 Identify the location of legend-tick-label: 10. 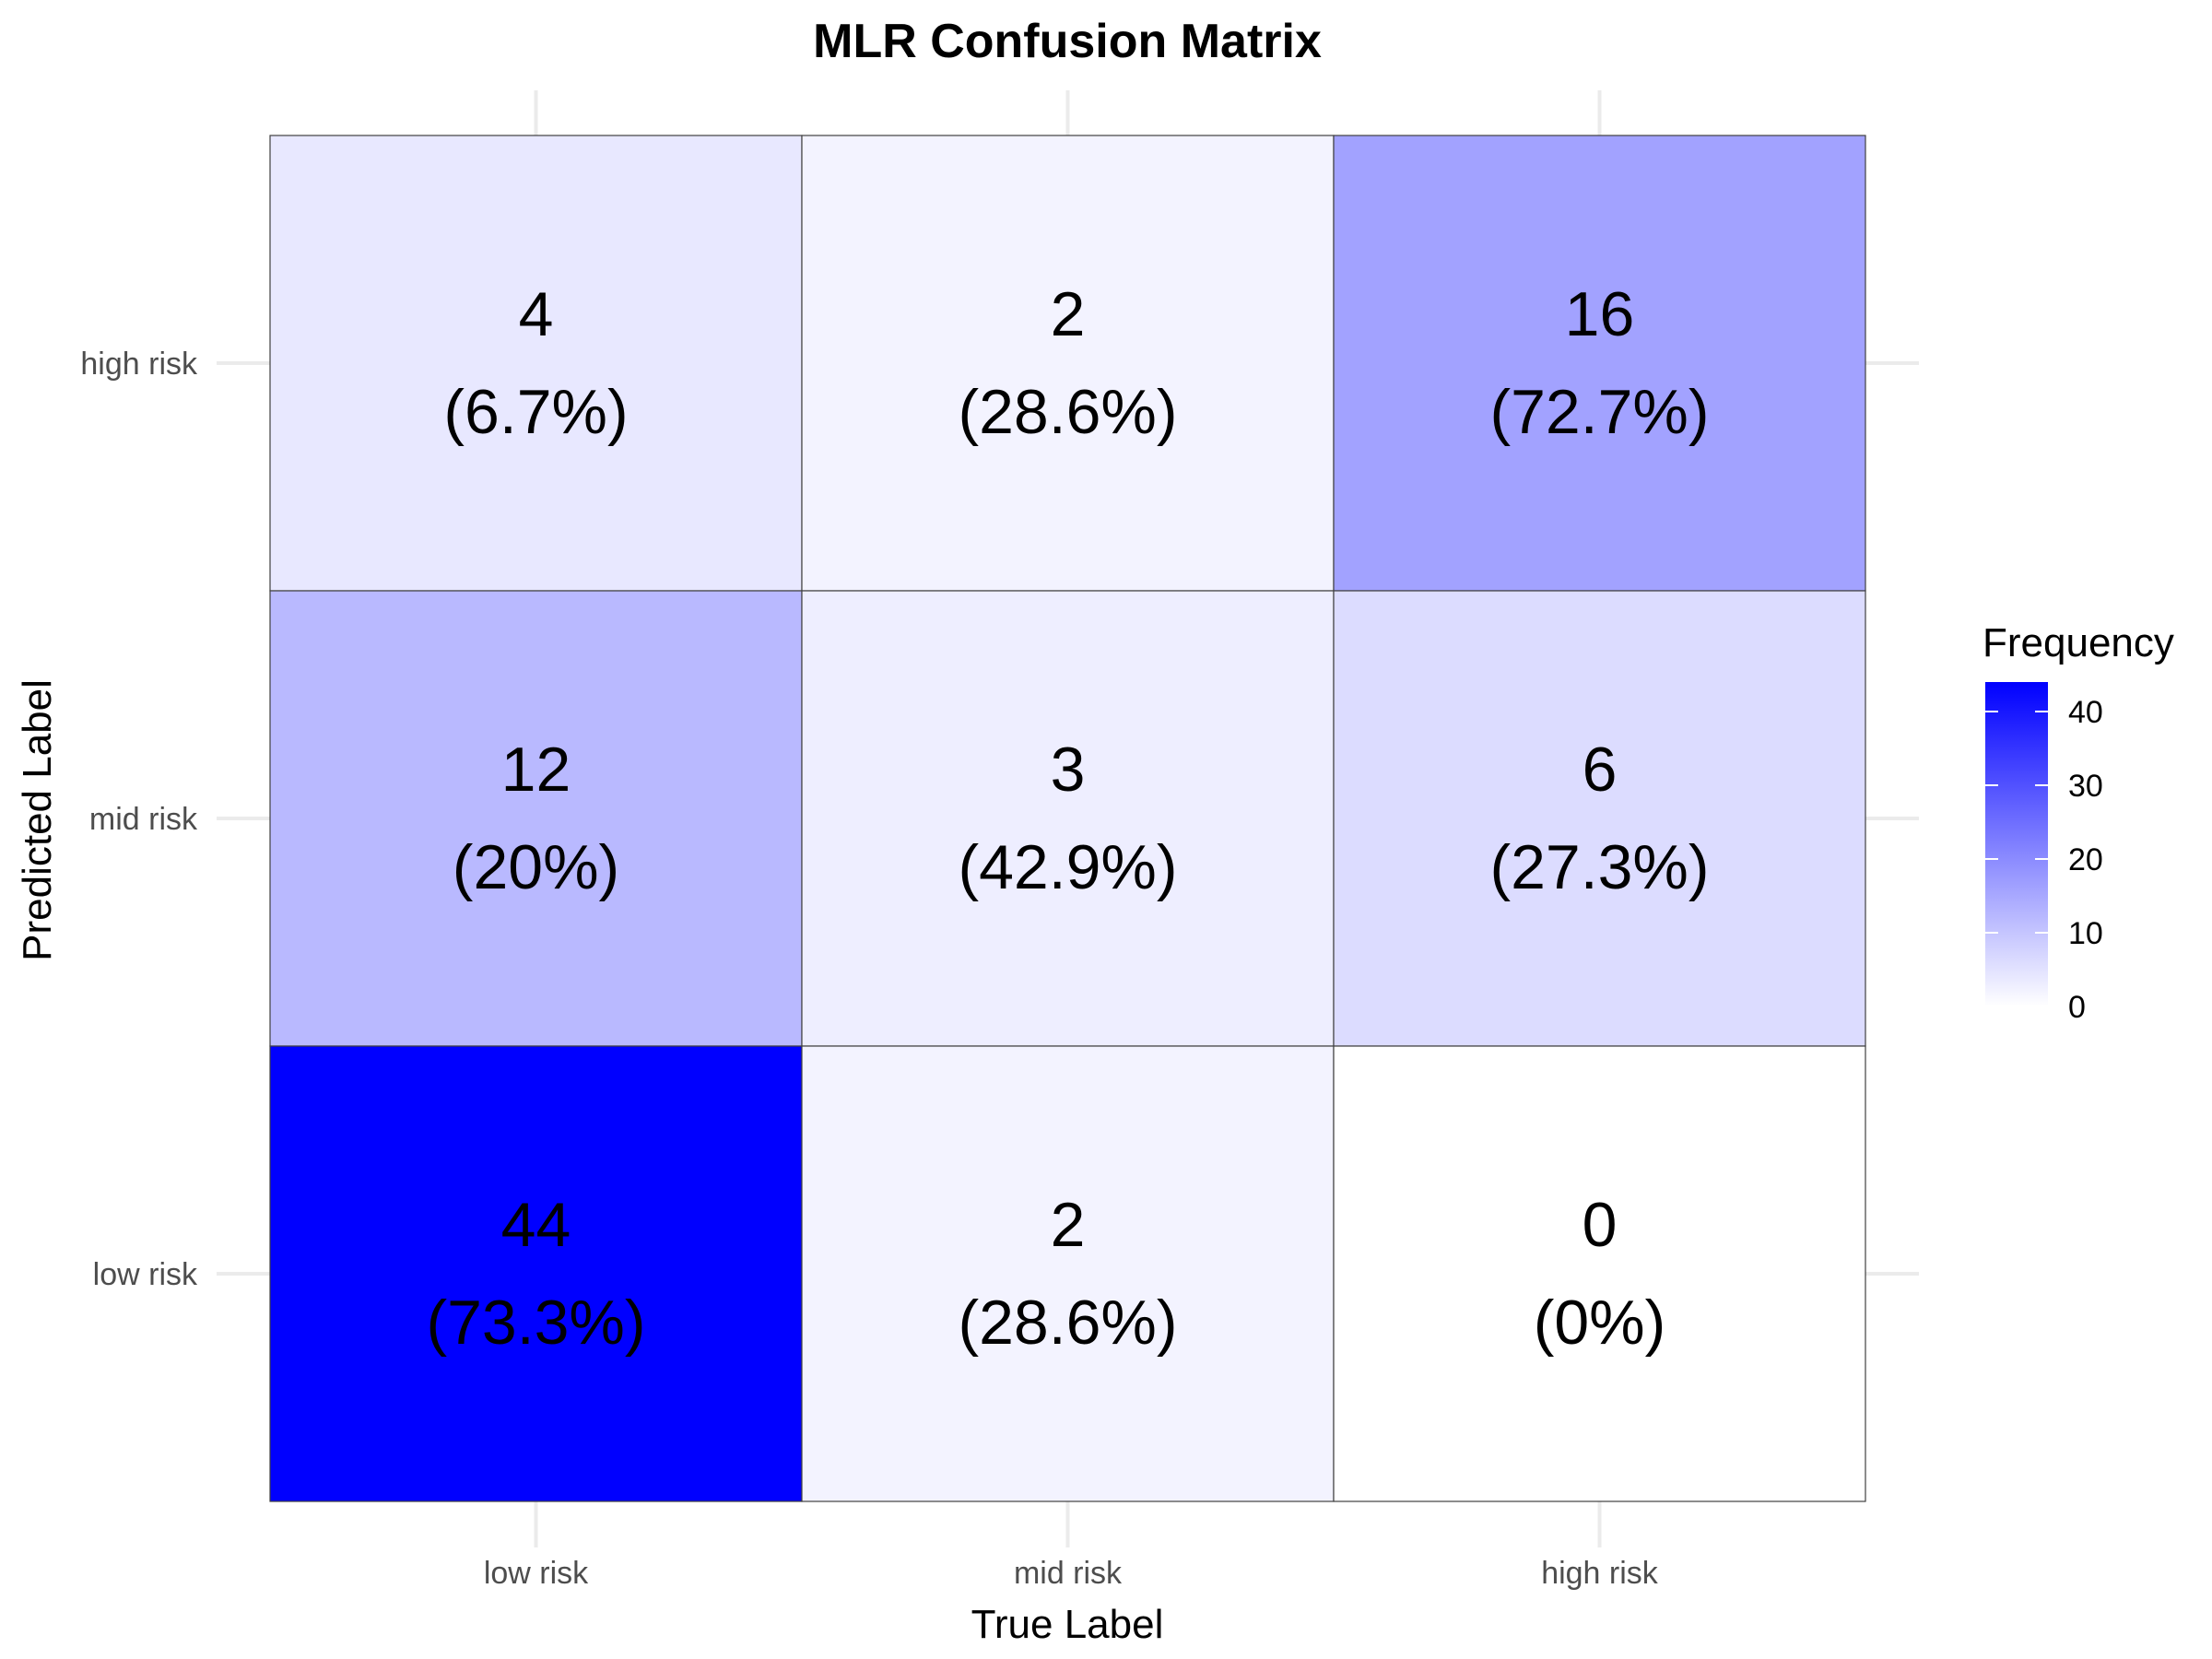
(2085, 933).